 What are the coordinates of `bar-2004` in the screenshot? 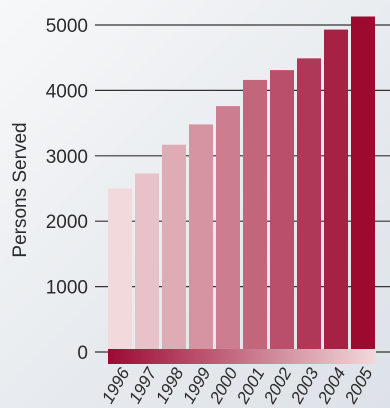 It's located at (336, 190).